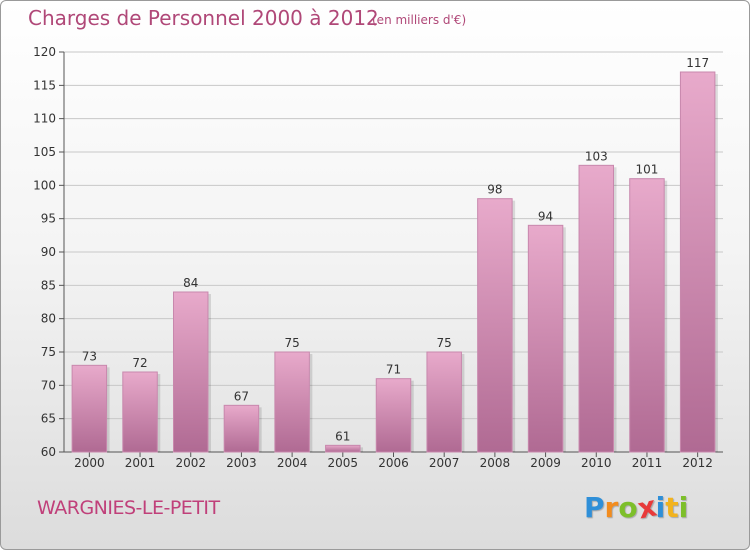 The height and width of the screenshot is (550, 750). What do you see at coordinates (697, 63) in the screenshot?
I see `data-label: 117` at bounding box center [697, 63].